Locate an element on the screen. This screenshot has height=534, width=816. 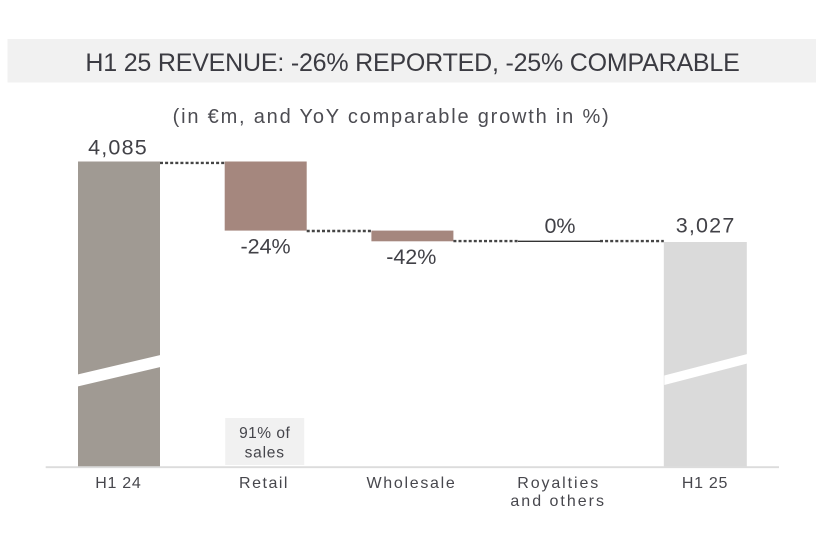
svg-text: -24% is located at coordinates (265, 246).